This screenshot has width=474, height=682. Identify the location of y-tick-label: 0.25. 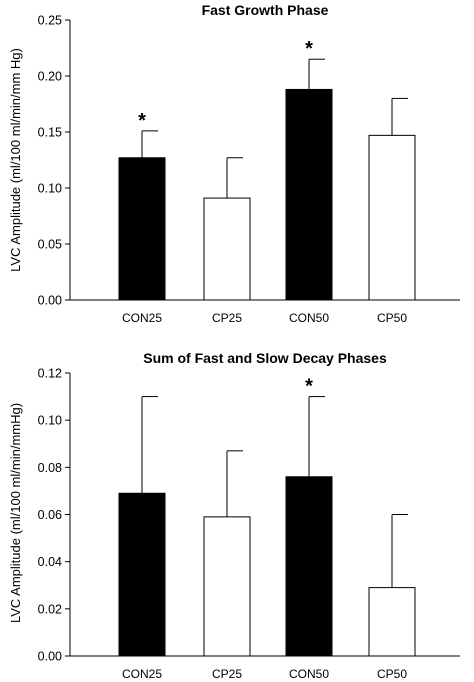
(50, 21).